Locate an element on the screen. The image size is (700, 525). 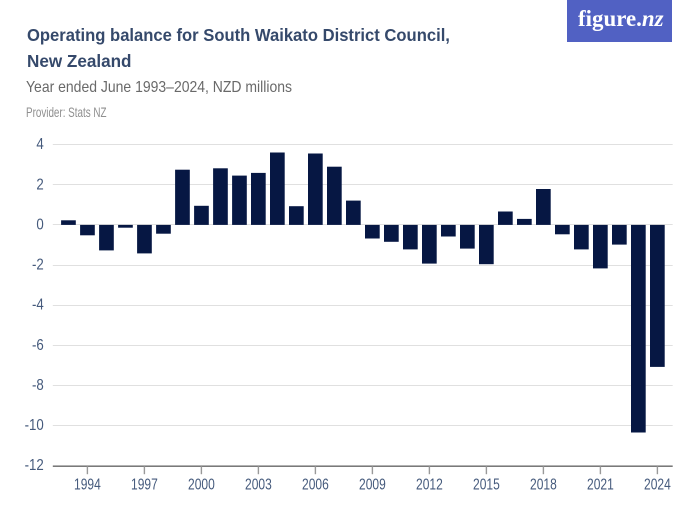
svg-text: 1994 is located at coordinates (87, 484).